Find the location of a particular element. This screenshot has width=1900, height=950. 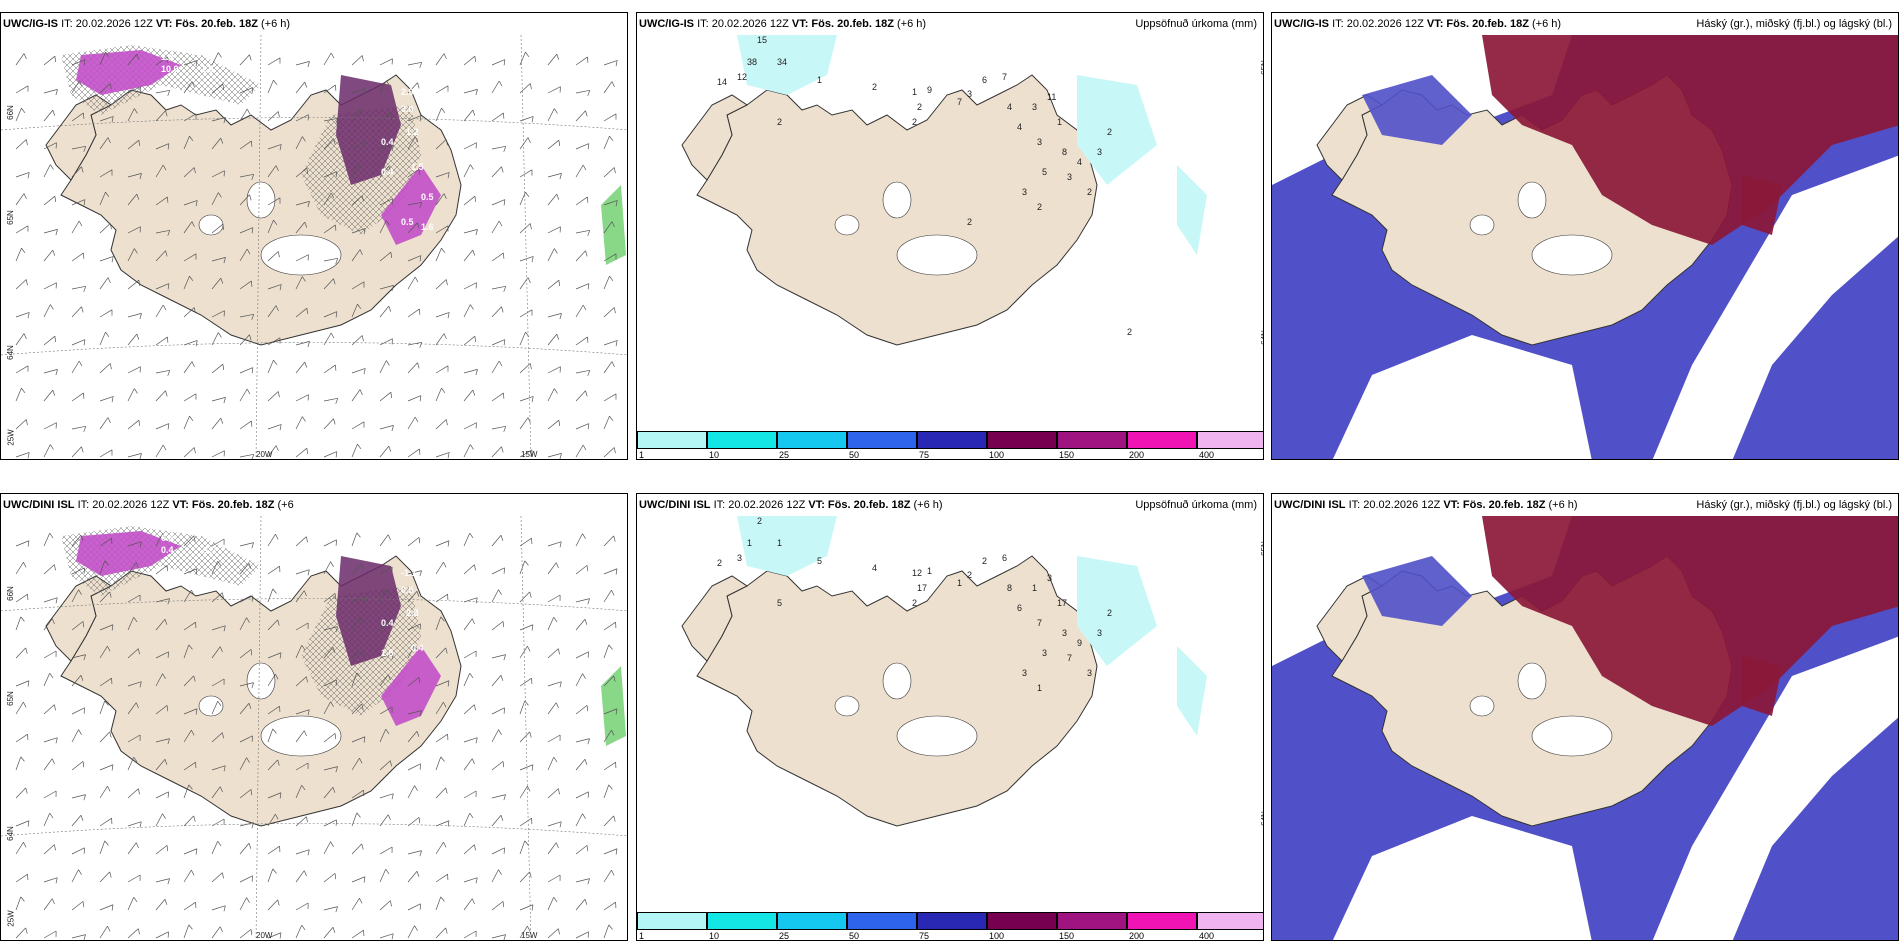

model-name: UWC/IG-IS is located at coordinates (30, 24).